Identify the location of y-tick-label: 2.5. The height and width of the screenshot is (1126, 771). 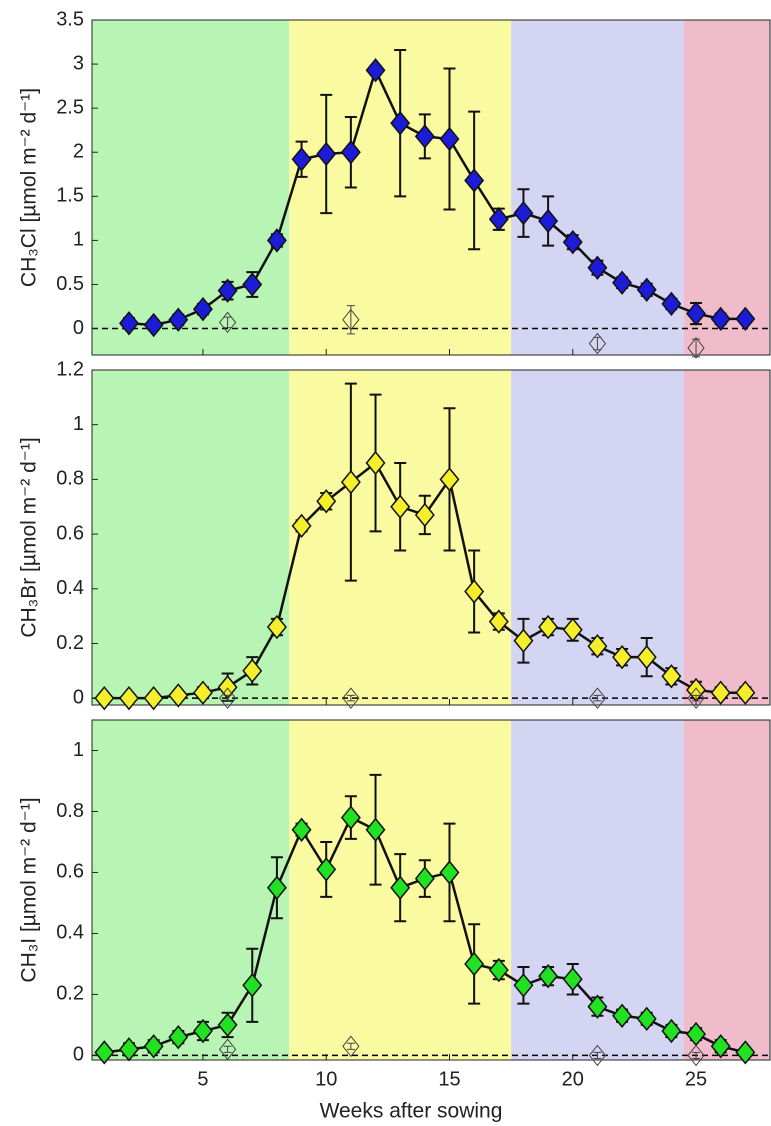
(70, 107).